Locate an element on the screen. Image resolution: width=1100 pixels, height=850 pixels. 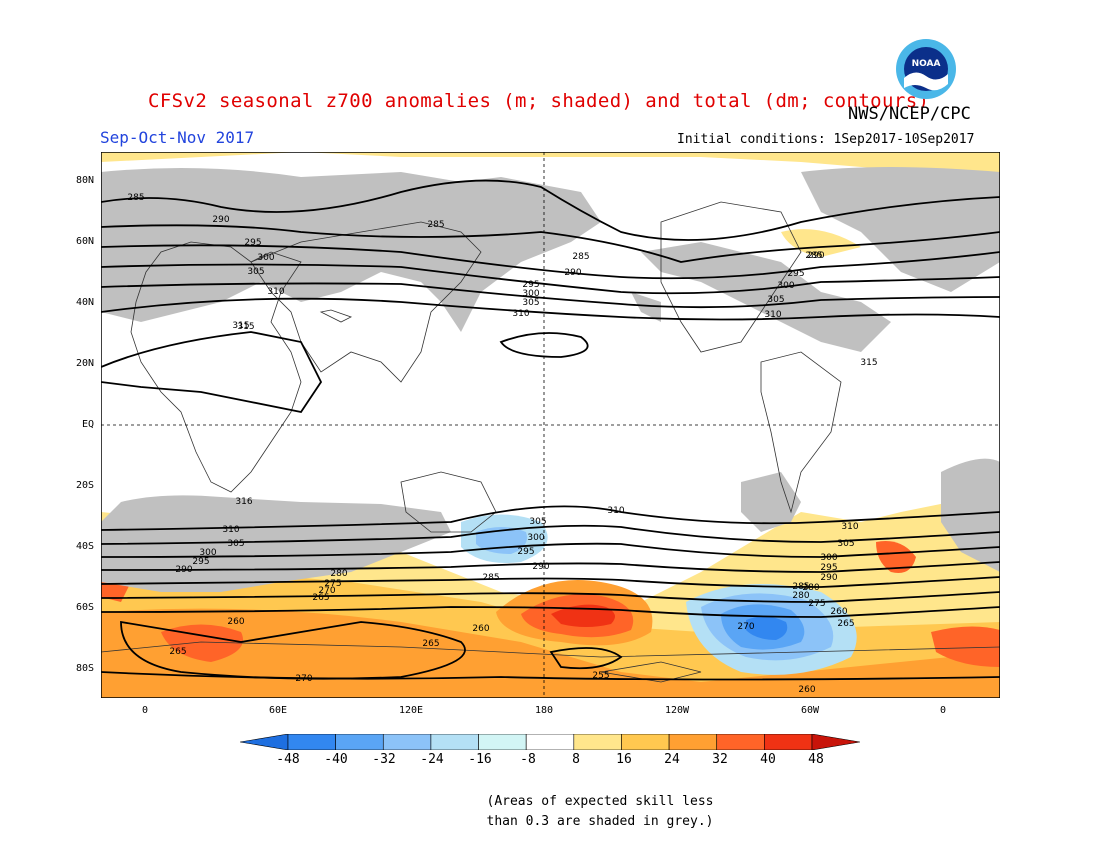
source-label: NWS/NCEP/CPC is located at coordinates (909, 114).